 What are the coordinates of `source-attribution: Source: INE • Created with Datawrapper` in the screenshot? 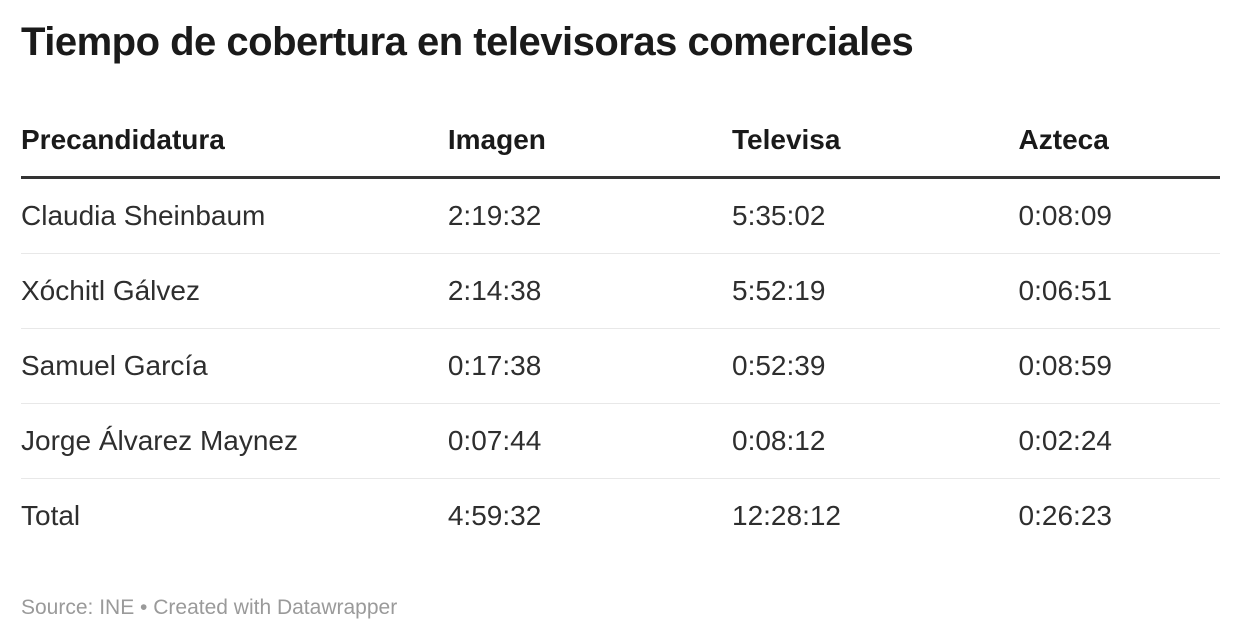 It's located at (209, 607).